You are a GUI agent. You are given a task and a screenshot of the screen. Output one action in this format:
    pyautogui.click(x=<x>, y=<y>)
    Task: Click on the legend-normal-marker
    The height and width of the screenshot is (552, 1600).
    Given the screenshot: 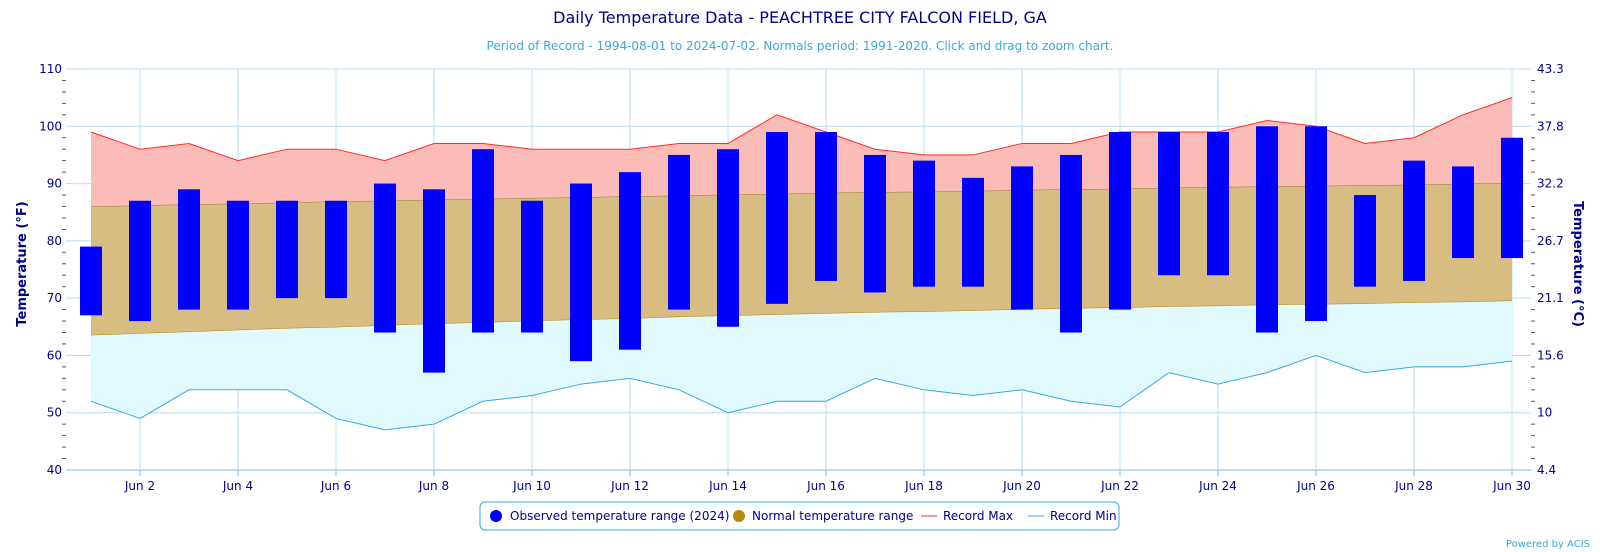 What is the action you would take?
    pyautogui.click(x=739, y=516)
    